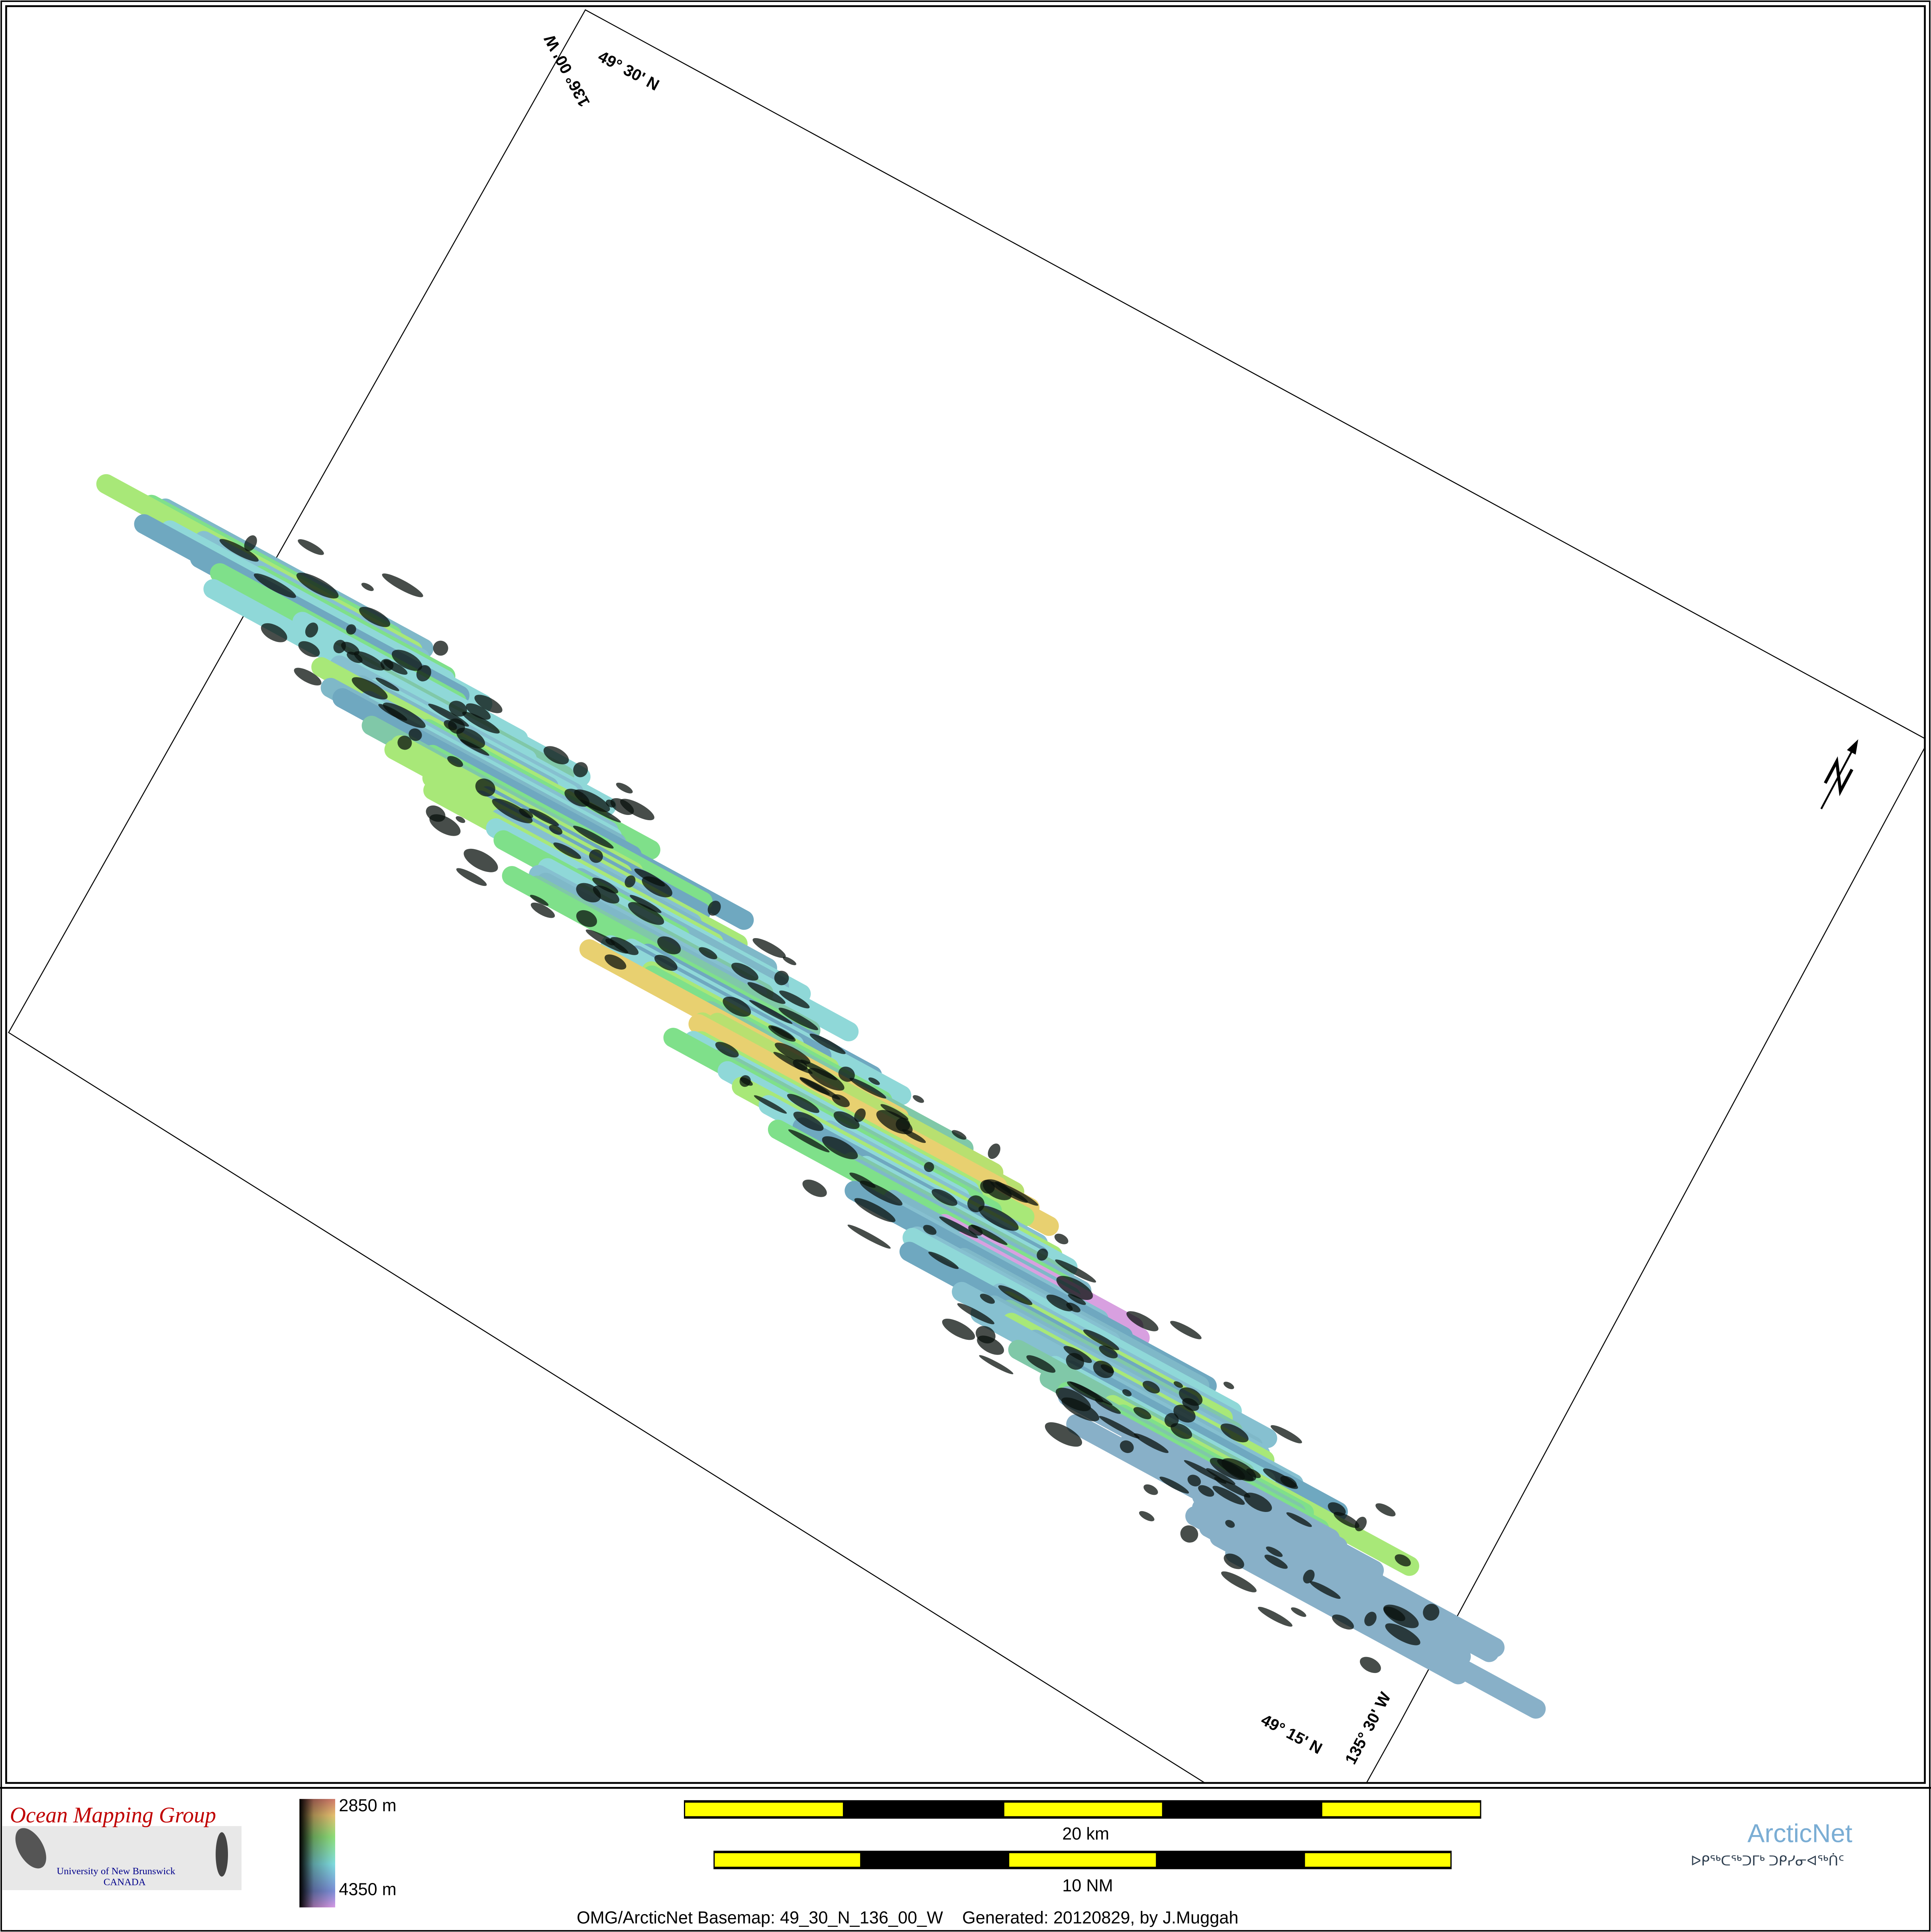 The image size is (1931, 1932). I want to click on scalebar-km-label: 20 km, so click(1086, 1834).